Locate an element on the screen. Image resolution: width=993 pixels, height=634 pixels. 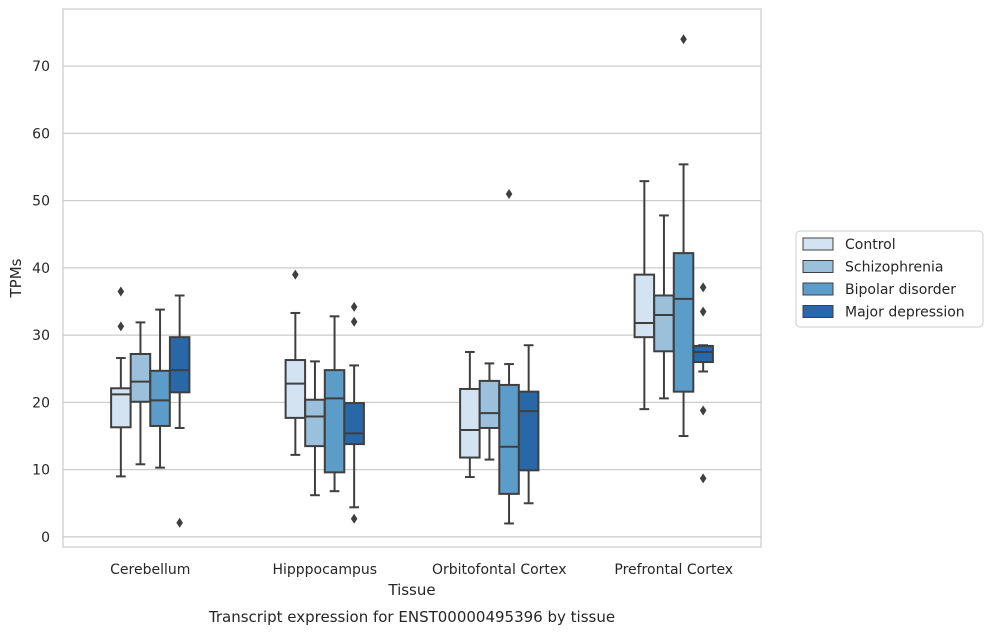
y-tick-label: 50 is located at coordinates (41, 202).